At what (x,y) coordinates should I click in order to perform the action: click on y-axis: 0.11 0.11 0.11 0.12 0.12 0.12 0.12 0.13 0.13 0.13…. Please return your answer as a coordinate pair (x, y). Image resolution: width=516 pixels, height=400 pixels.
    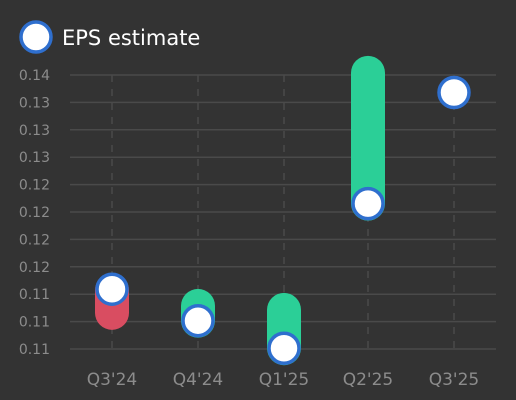
    Looking at the image, I should click on (34, 213).